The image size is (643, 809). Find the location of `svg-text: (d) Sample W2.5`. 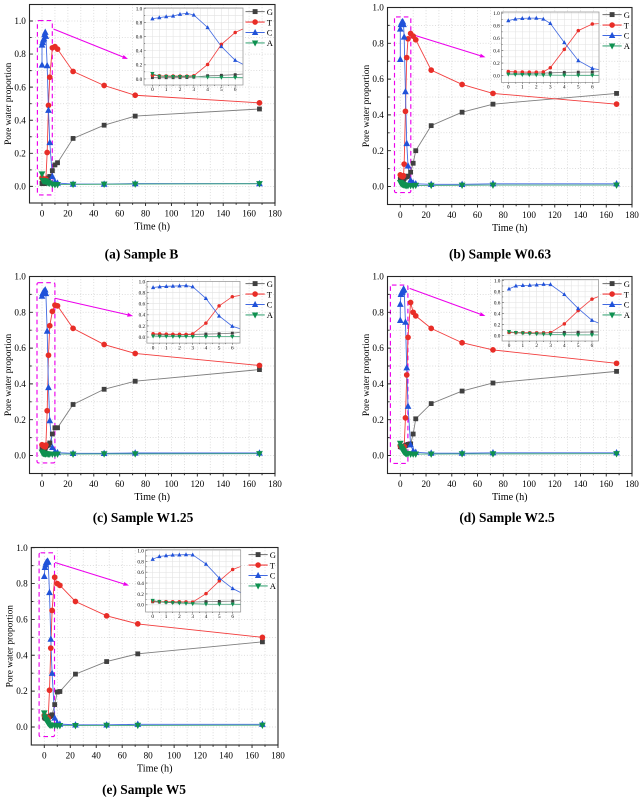

svg-text: (d) Sample W2.5 is located at coordinates (507, 517).